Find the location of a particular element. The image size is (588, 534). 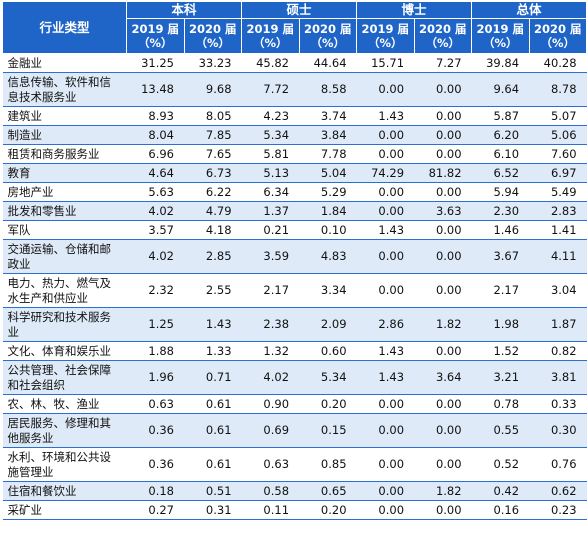

percentage-cell: 15.71 is located at coordinates (385, 63).